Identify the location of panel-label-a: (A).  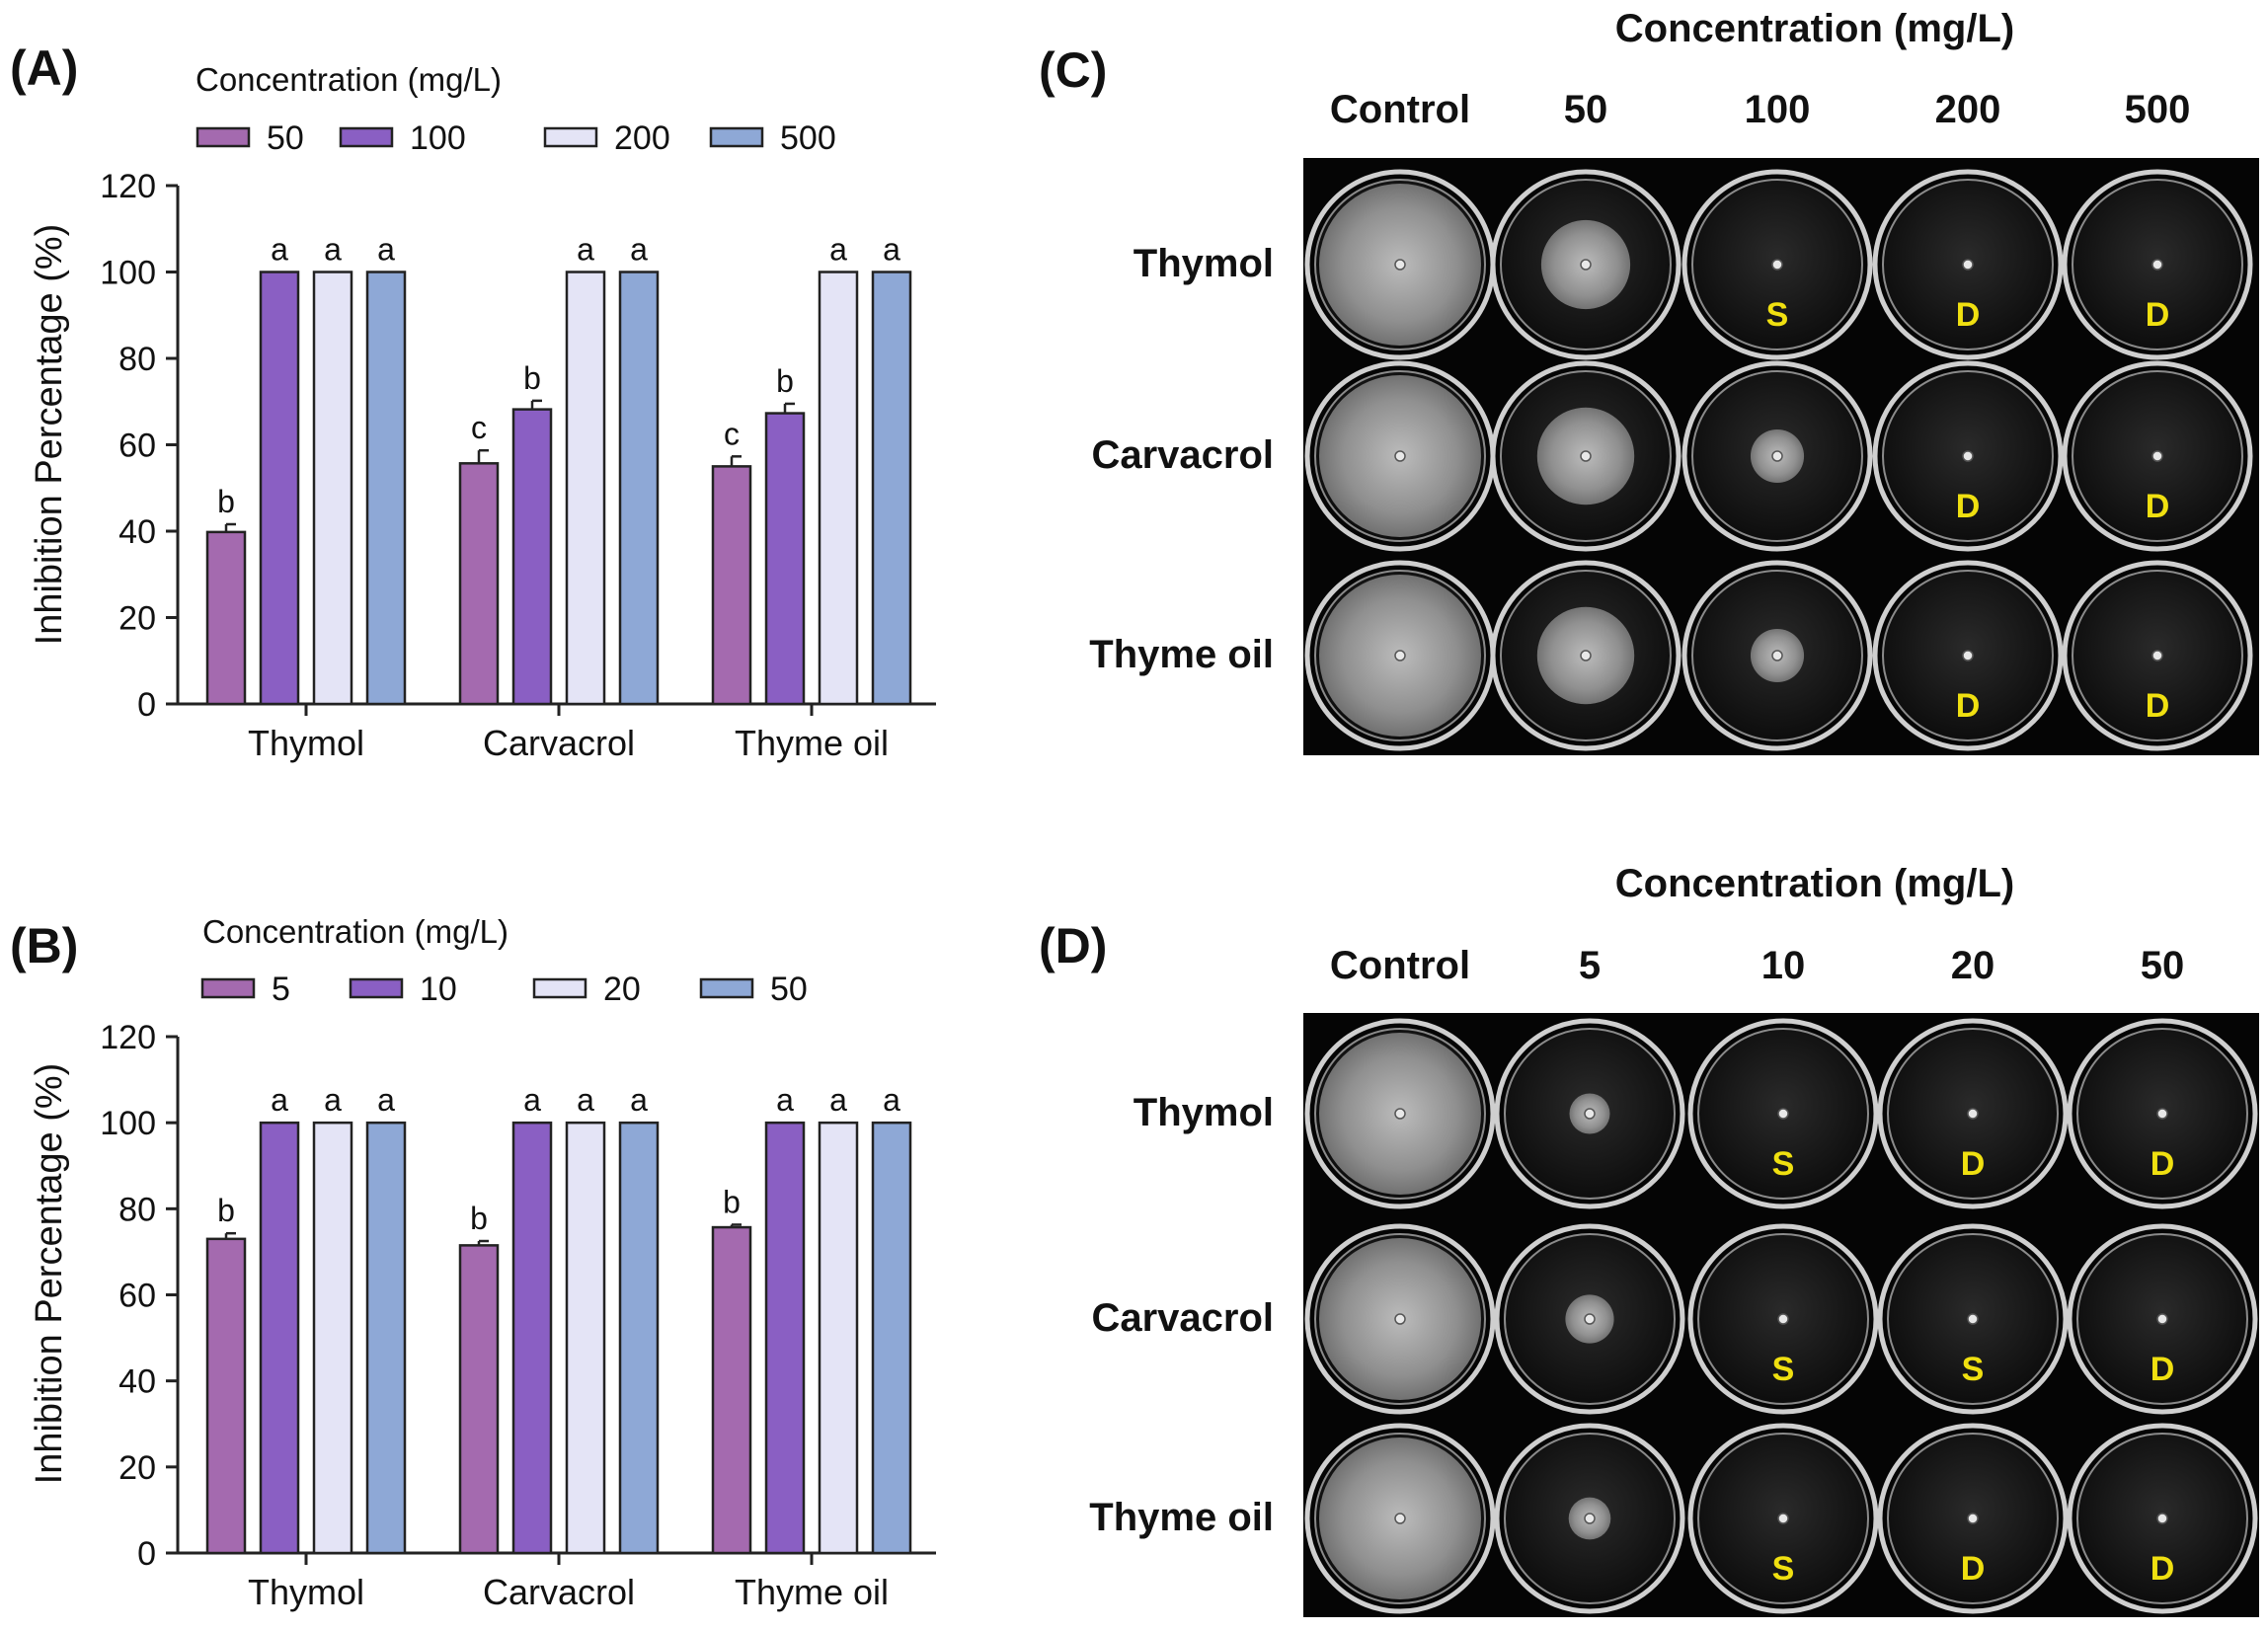
(44, 68).